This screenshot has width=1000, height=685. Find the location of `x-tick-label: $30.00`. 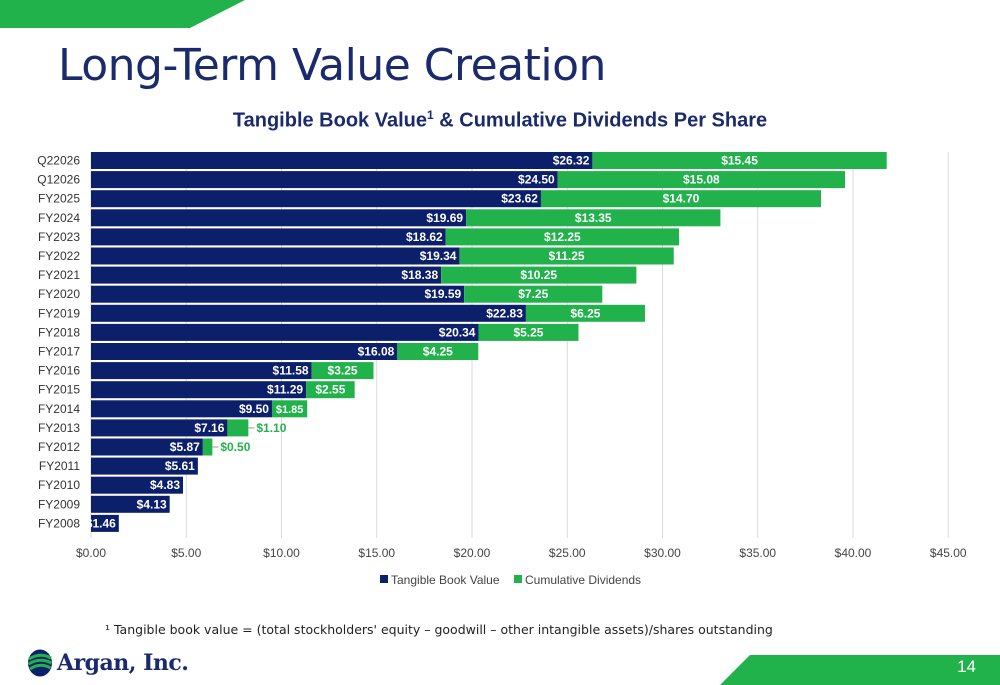

x-tick-label: $30.00 is located at coordinates (662, 553).